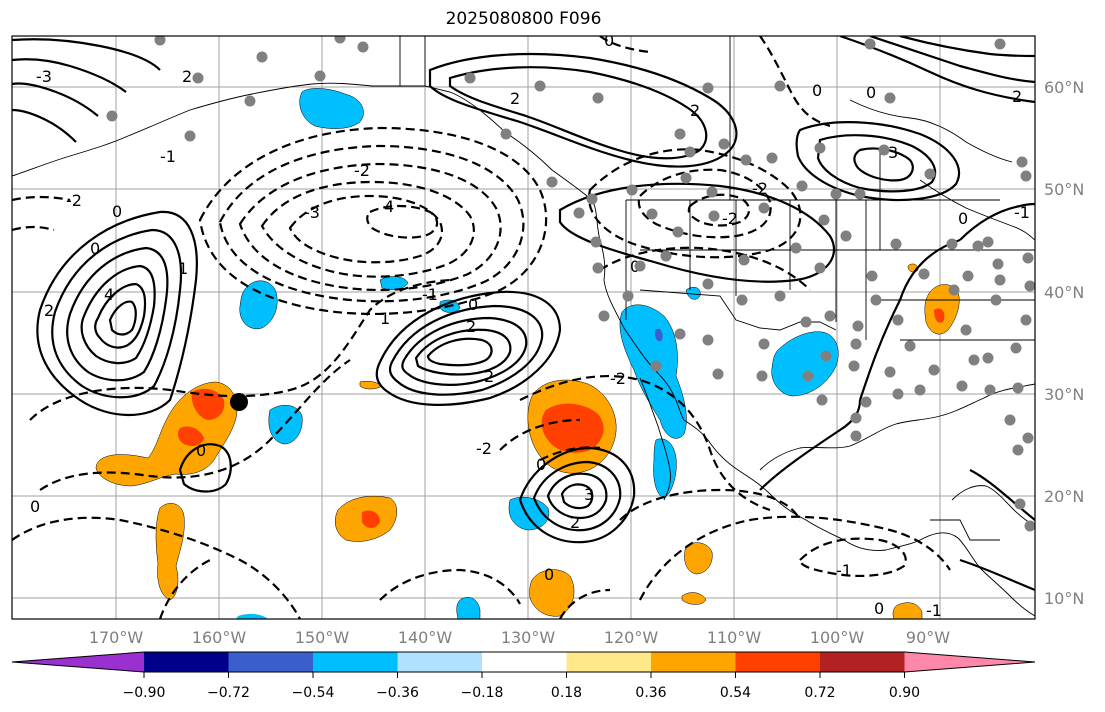 The width and height of the screenshot is (1105, 712). What do you see at coordinates (239, 402) in the screenshot?
I see `location-marker` at bounding box center [239, 402].